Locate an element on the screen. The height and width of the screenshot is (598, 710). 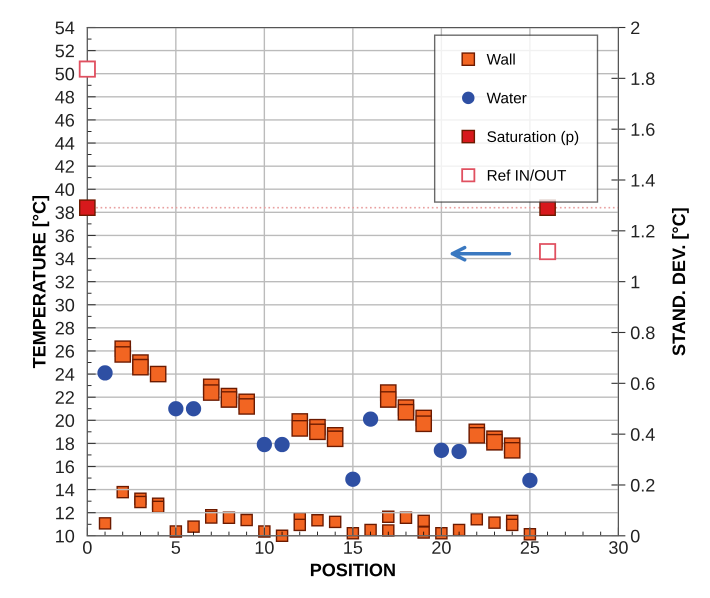
y-tick-label: 16 is located at coordinates (65, 467).